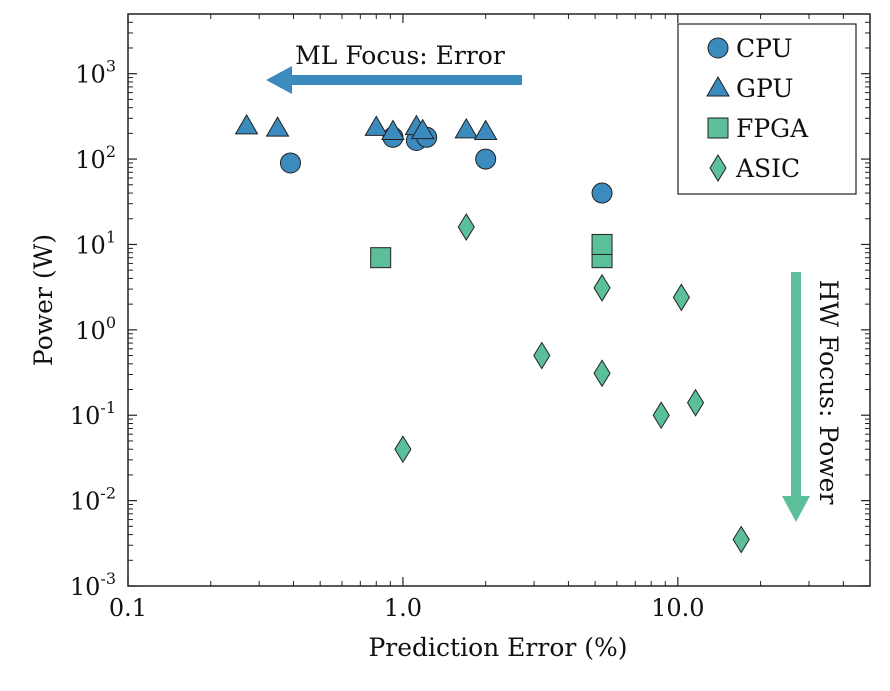 The width and height of the screenshot is (890, 691). What do you see at coordinates (718, 86) in the screenshot?
I see `legend-marker-gpu` at bounding box center [718, 86].